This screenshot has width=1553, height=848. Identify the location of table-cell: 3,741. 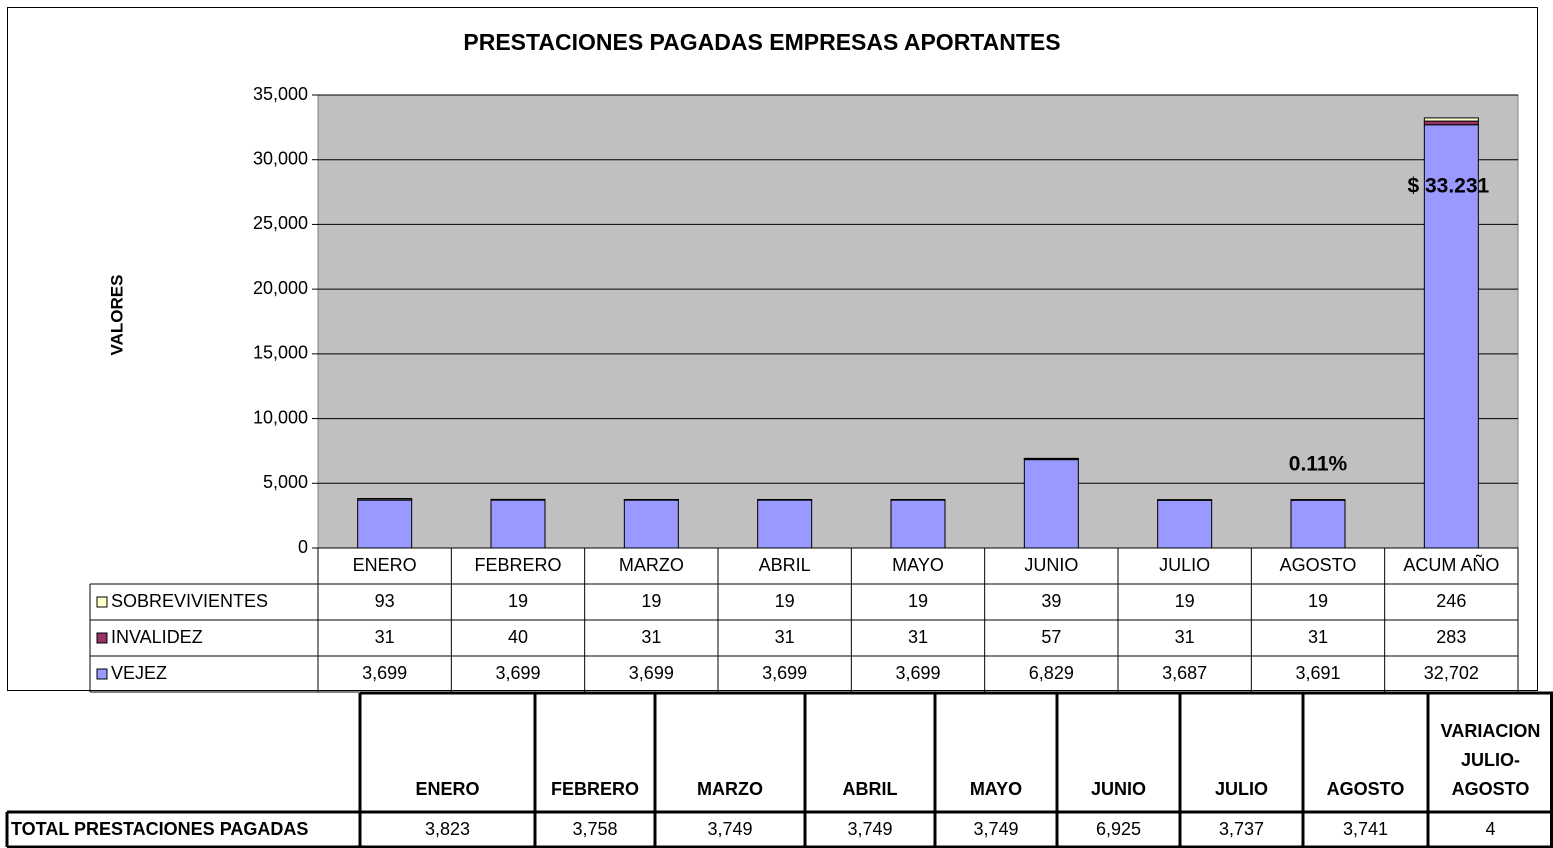
(1365, 829).